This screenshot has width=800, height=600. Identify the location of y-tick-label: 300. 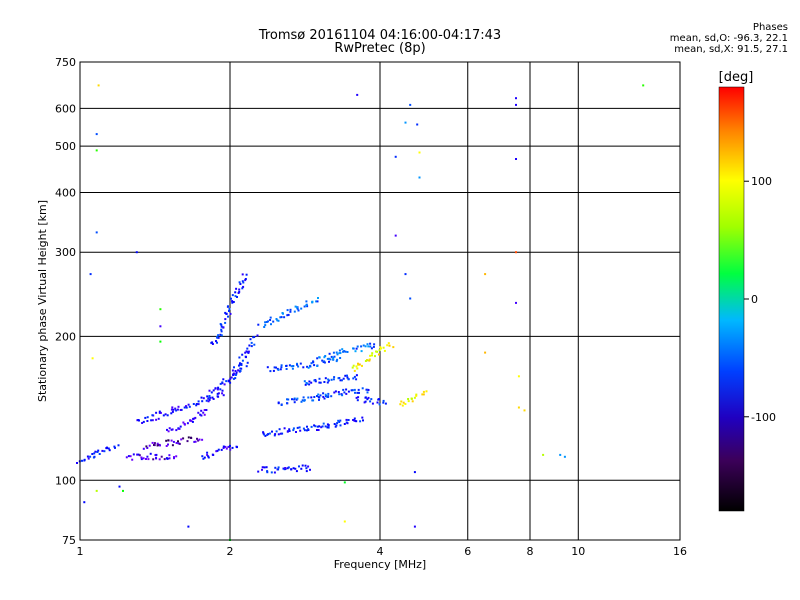
(65, 252).